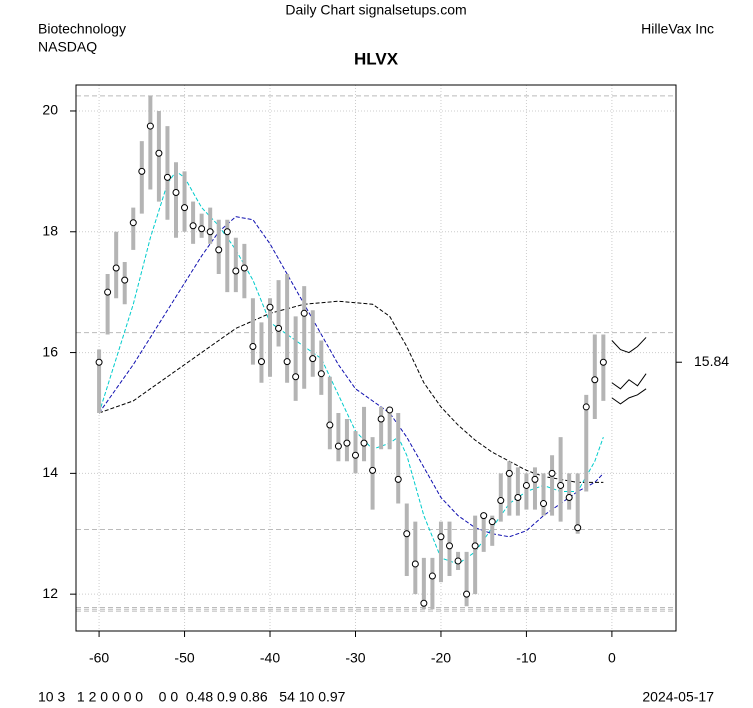  Describe the element at coordinates (677, 29) in the screenshot. I see `company: HilleVax Inc` at that location.